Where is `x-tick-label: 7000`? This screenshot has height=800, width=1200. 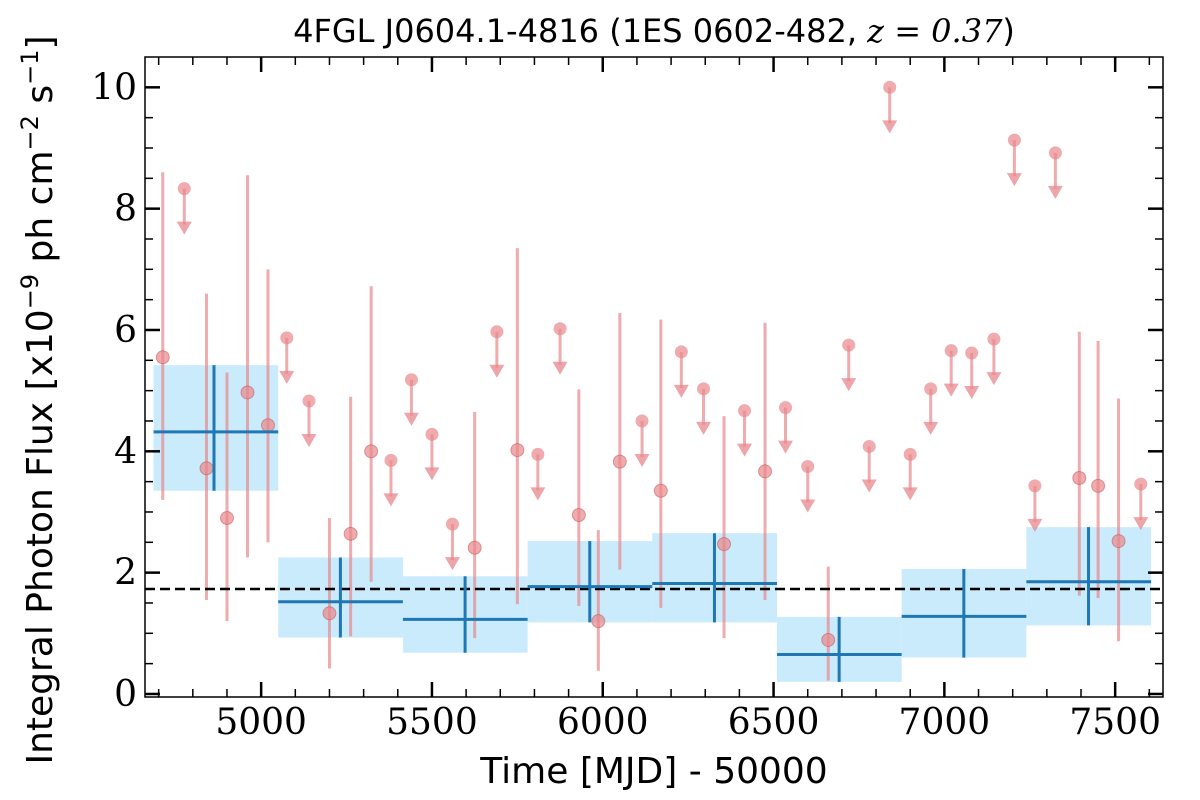
x-tick-label: 7000 is located at coordinates (945, 722).